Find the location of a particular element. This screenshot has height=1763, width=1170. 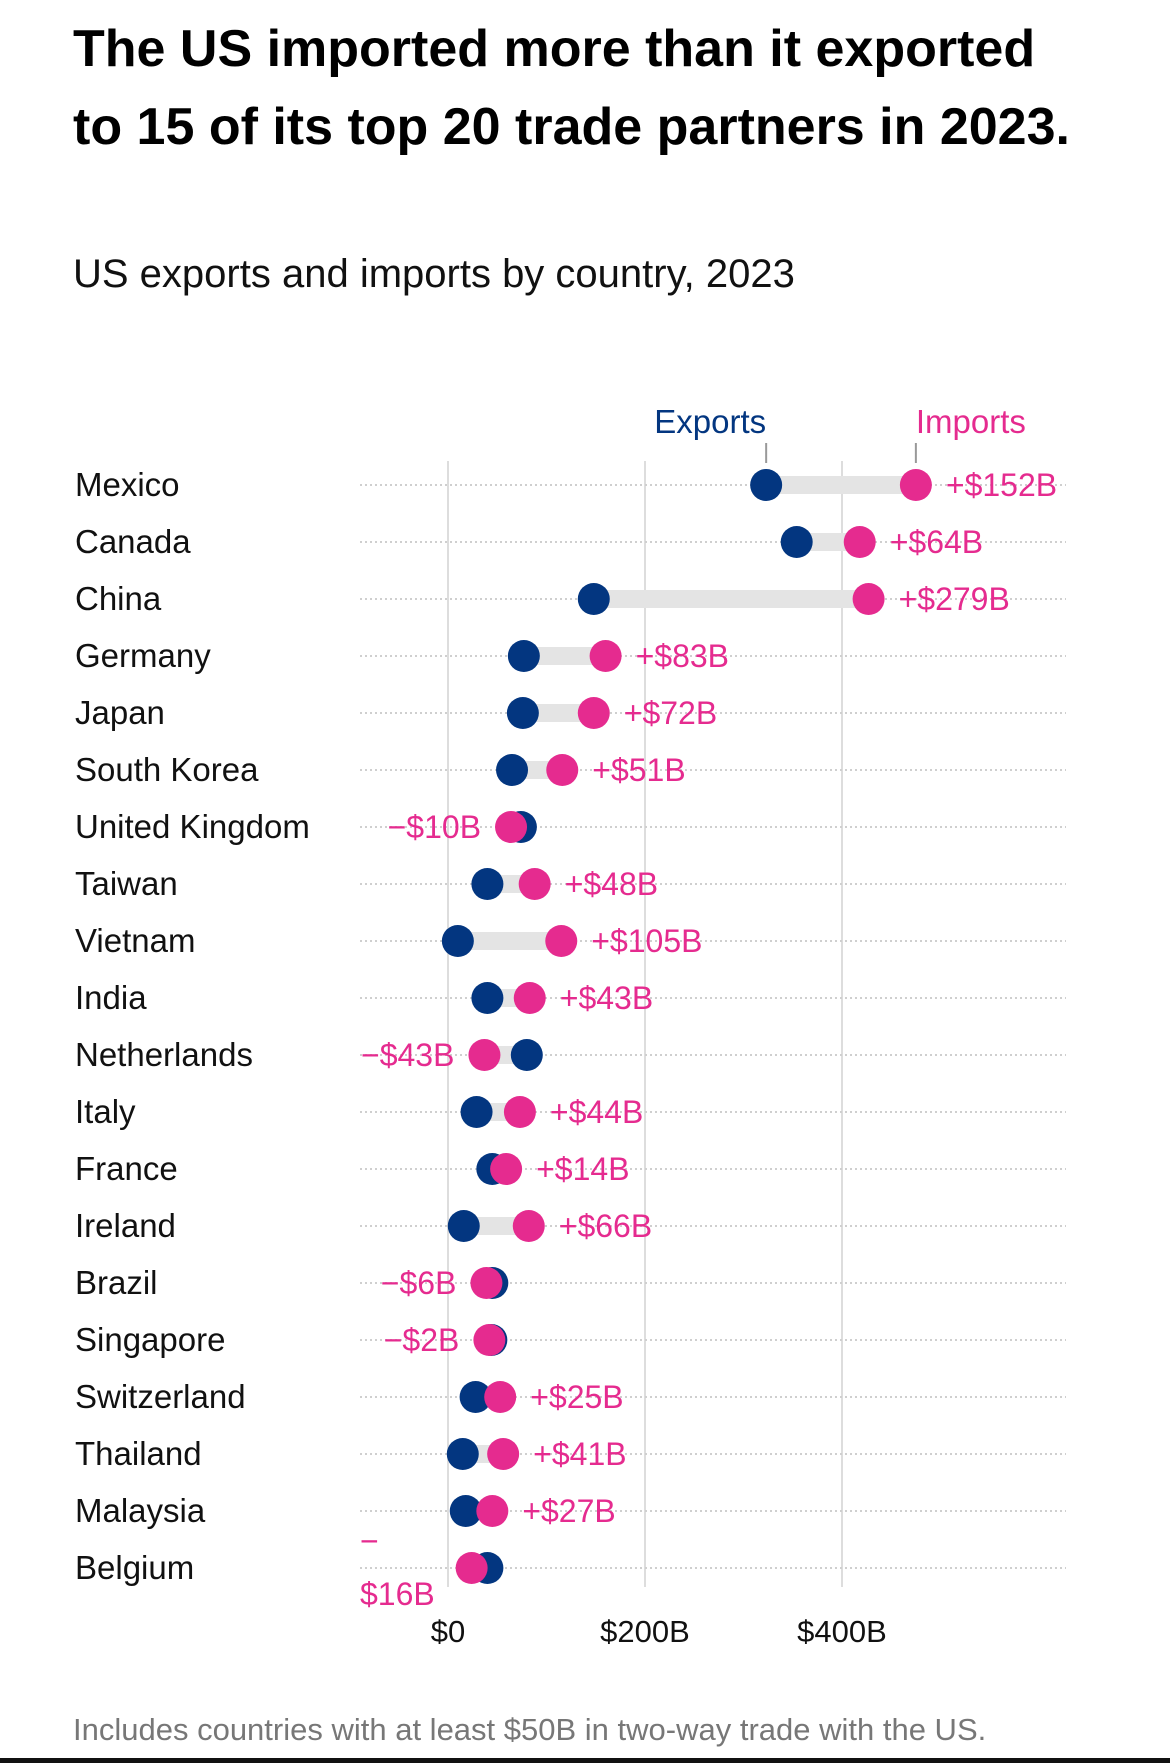

balance-label: − $16B is located at coordinates (397, 1567).